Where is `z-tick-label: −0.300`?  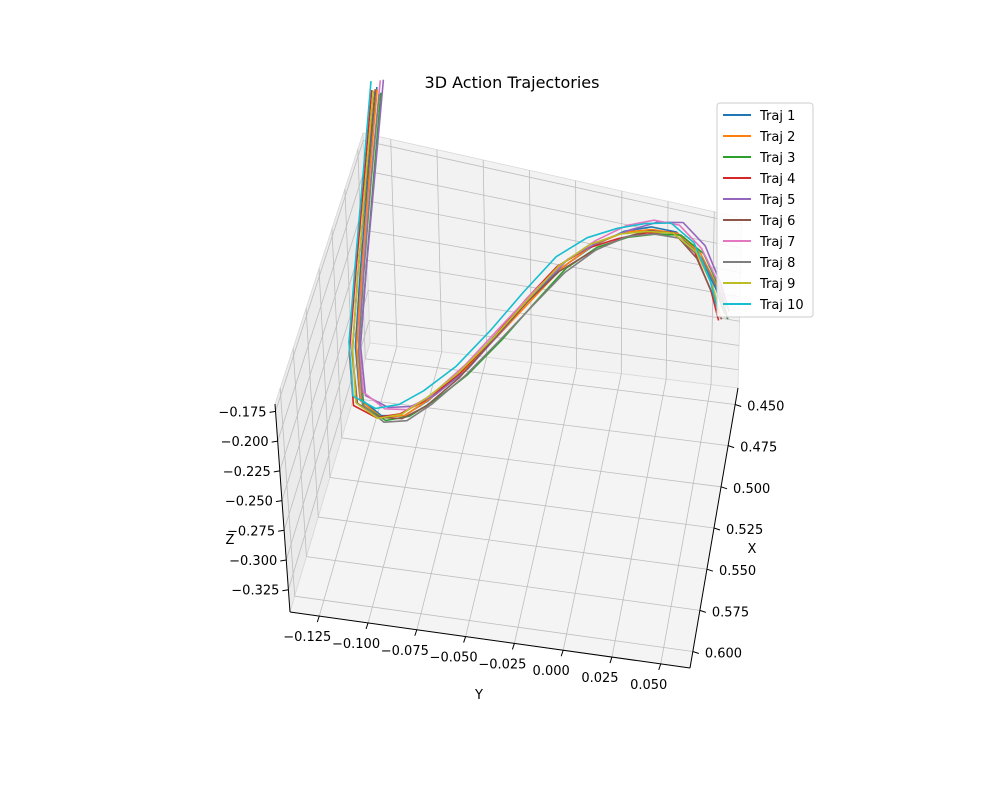 z-tick-label: −0.300 is located at coordinates (253, 561).